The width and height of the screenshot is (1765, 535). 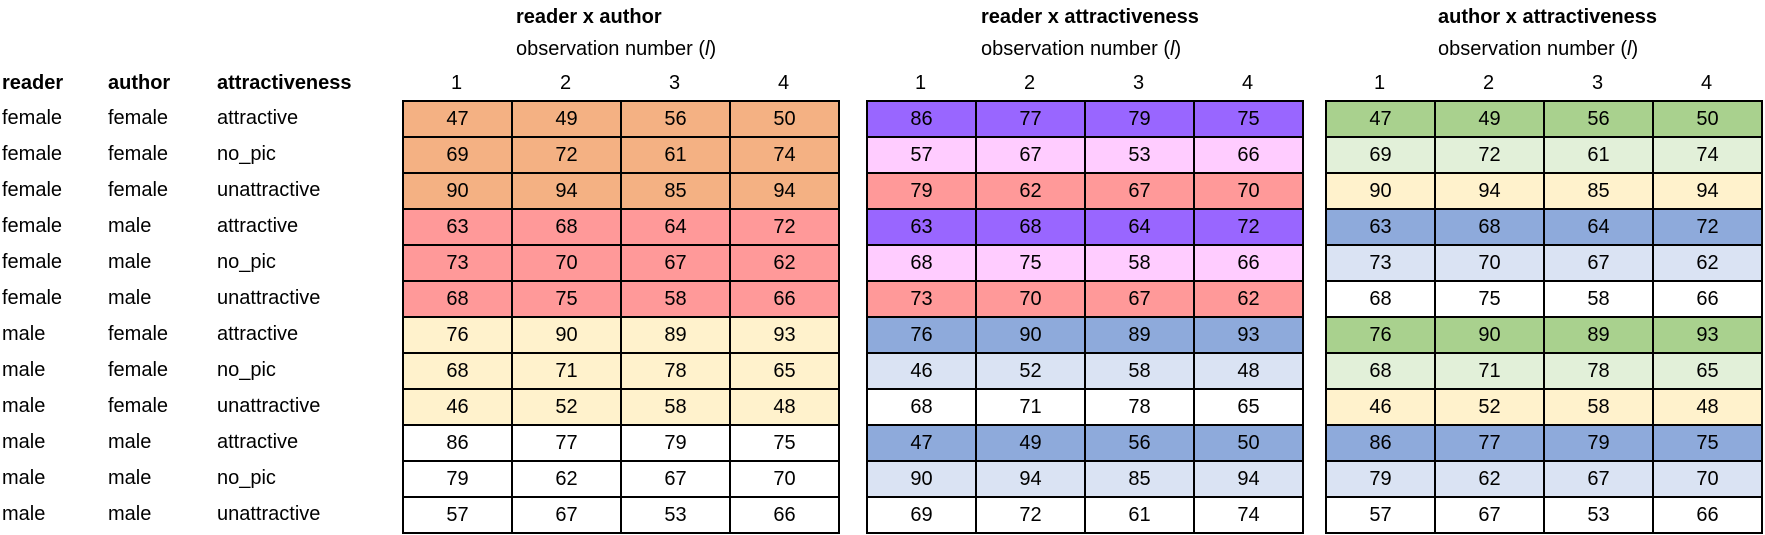 What do you see at coordinates (1707, 299) in the screenshot?
I see `table-cell: 66` at bounding box center [1707, 299].